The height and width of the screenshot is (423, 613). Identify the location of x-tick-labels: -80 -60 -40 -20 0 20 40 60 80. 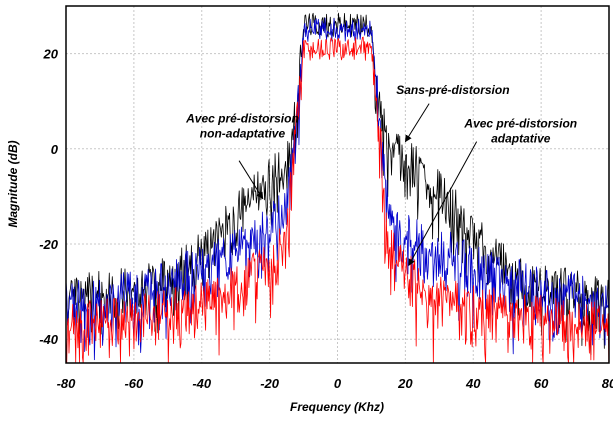
(335, 383).